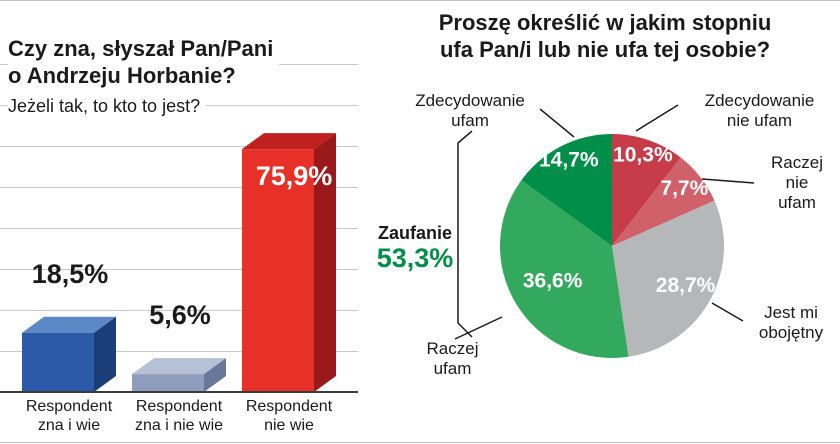  I want to click on svg-text: 28,7%, so click(686, 285).